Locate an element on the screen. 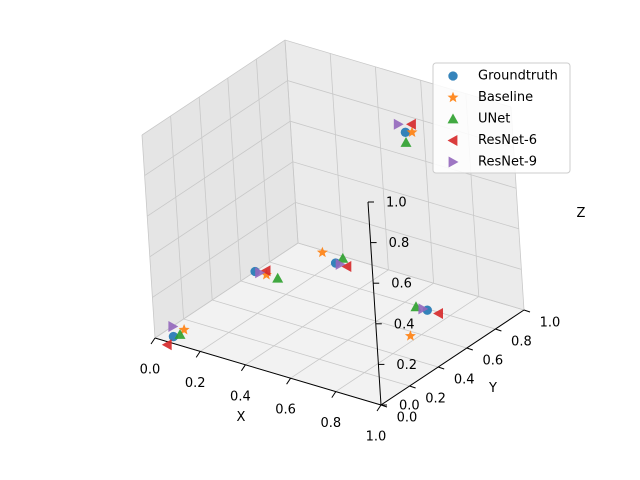 The image size is (640, 480). z-axis-label: Z is located at coordinates (581, 213).